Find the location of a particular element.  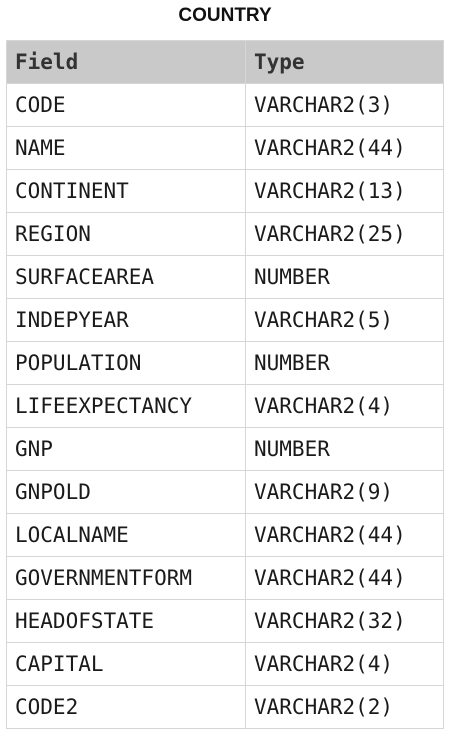

field-name-cell: GNPOLD is located at coordinates (126, 492).